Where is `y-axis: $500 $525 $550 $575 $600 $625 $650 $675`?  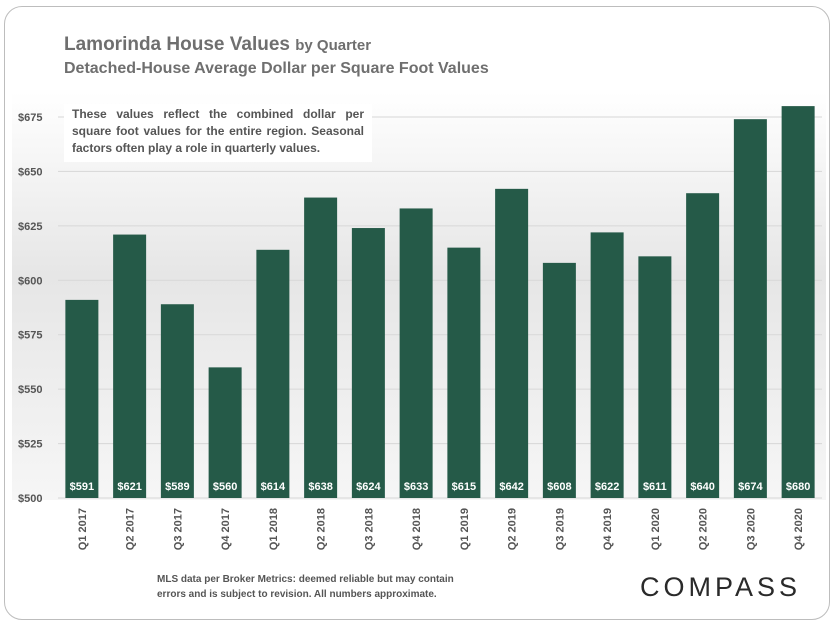 y-axis: $500 $525 $550 $575 $600 $625 $650 $675 is located at coordinates (30, 308).